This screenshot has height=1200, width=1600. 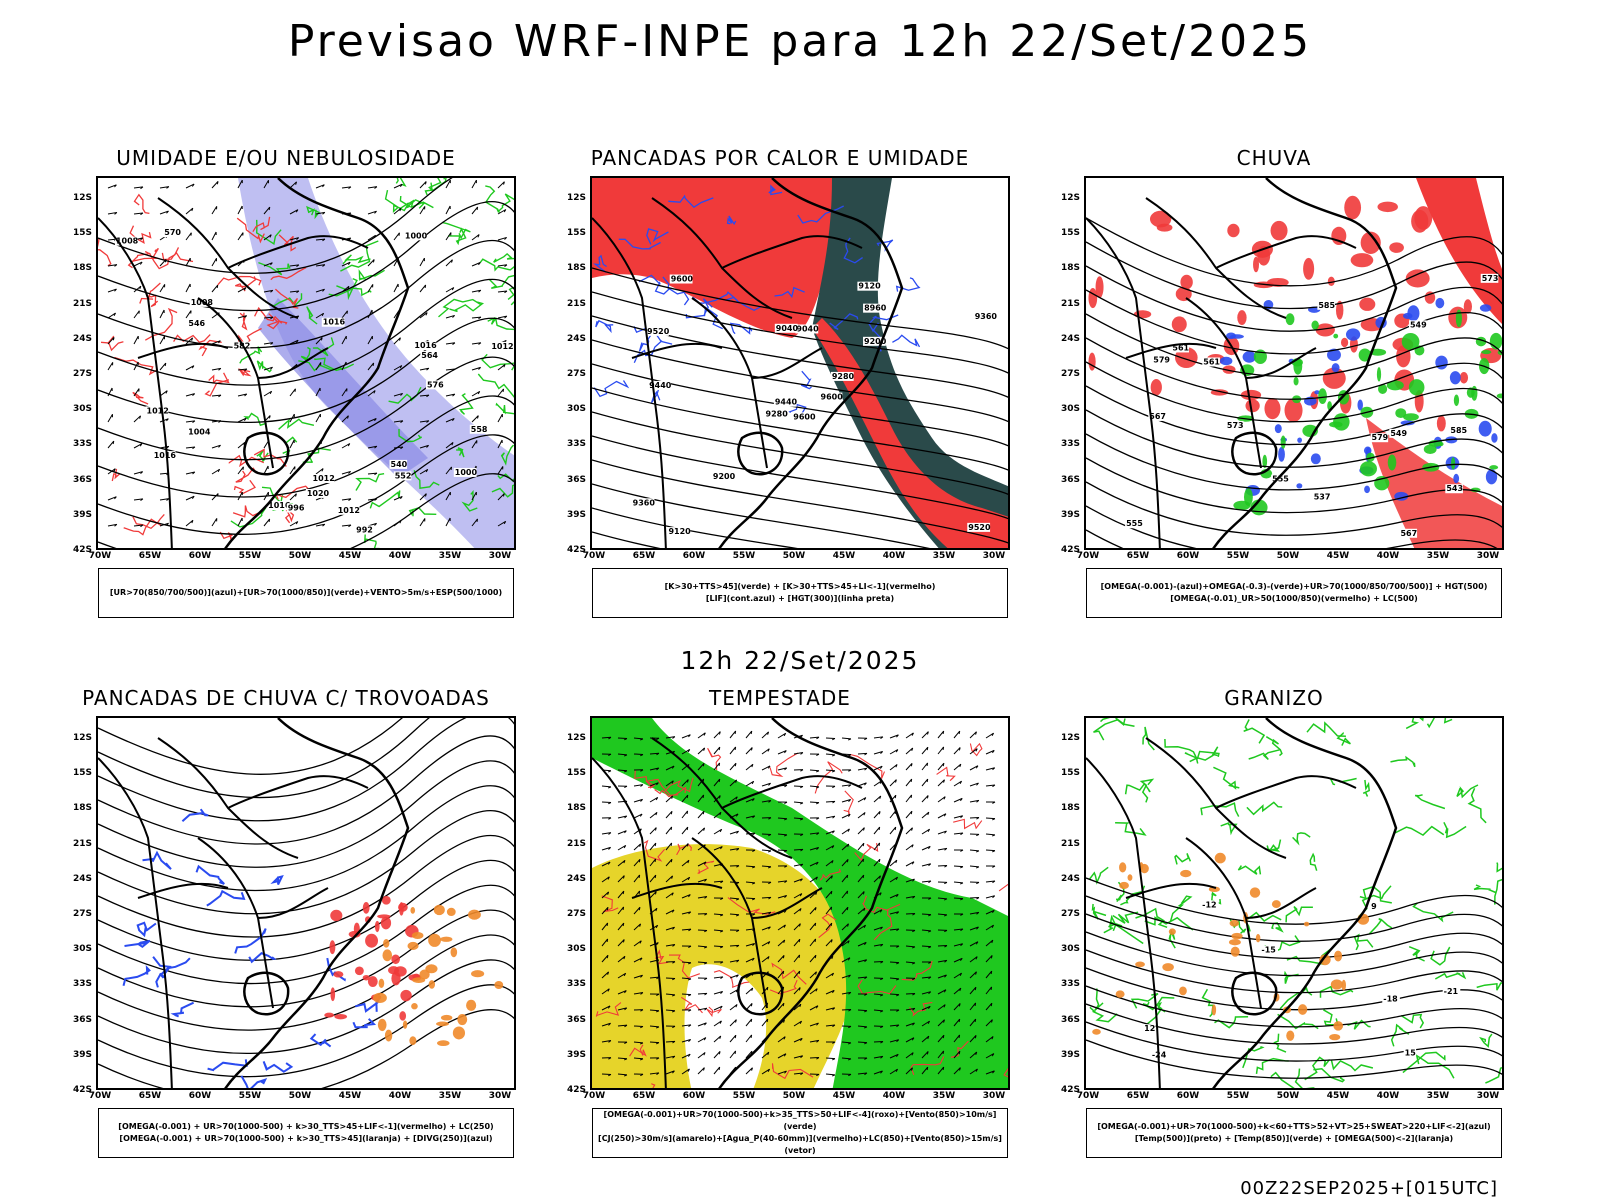 What do you see at coordinates (1249, 357) in the screenshot?
I see `rain-blue-patch` at bounding box center [1249, 357].